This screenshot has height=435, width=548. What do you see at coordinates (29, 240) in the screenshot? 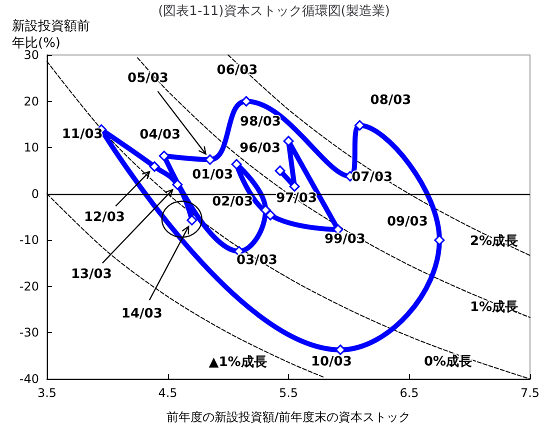
I see `y-tick-label: -10` at bounding box center [29, 240].